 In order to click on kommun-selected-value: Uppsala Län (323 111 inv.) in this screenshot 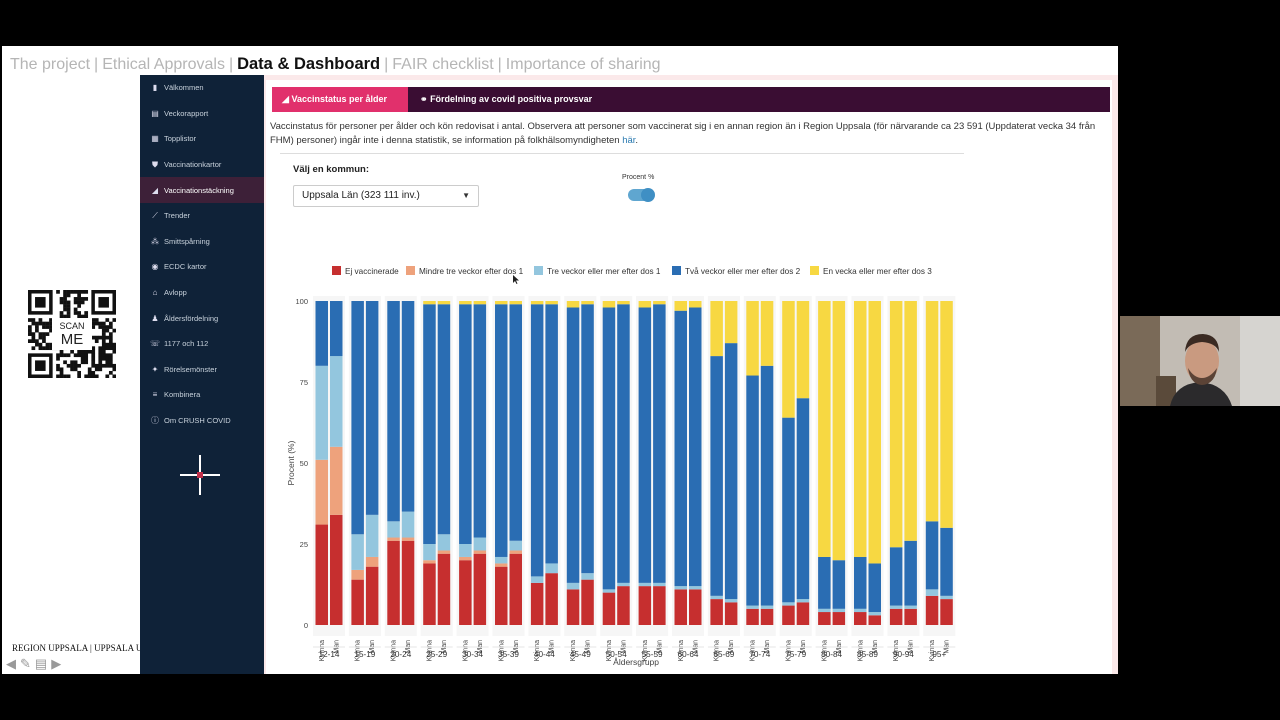, I will do `click(361, 195)`.